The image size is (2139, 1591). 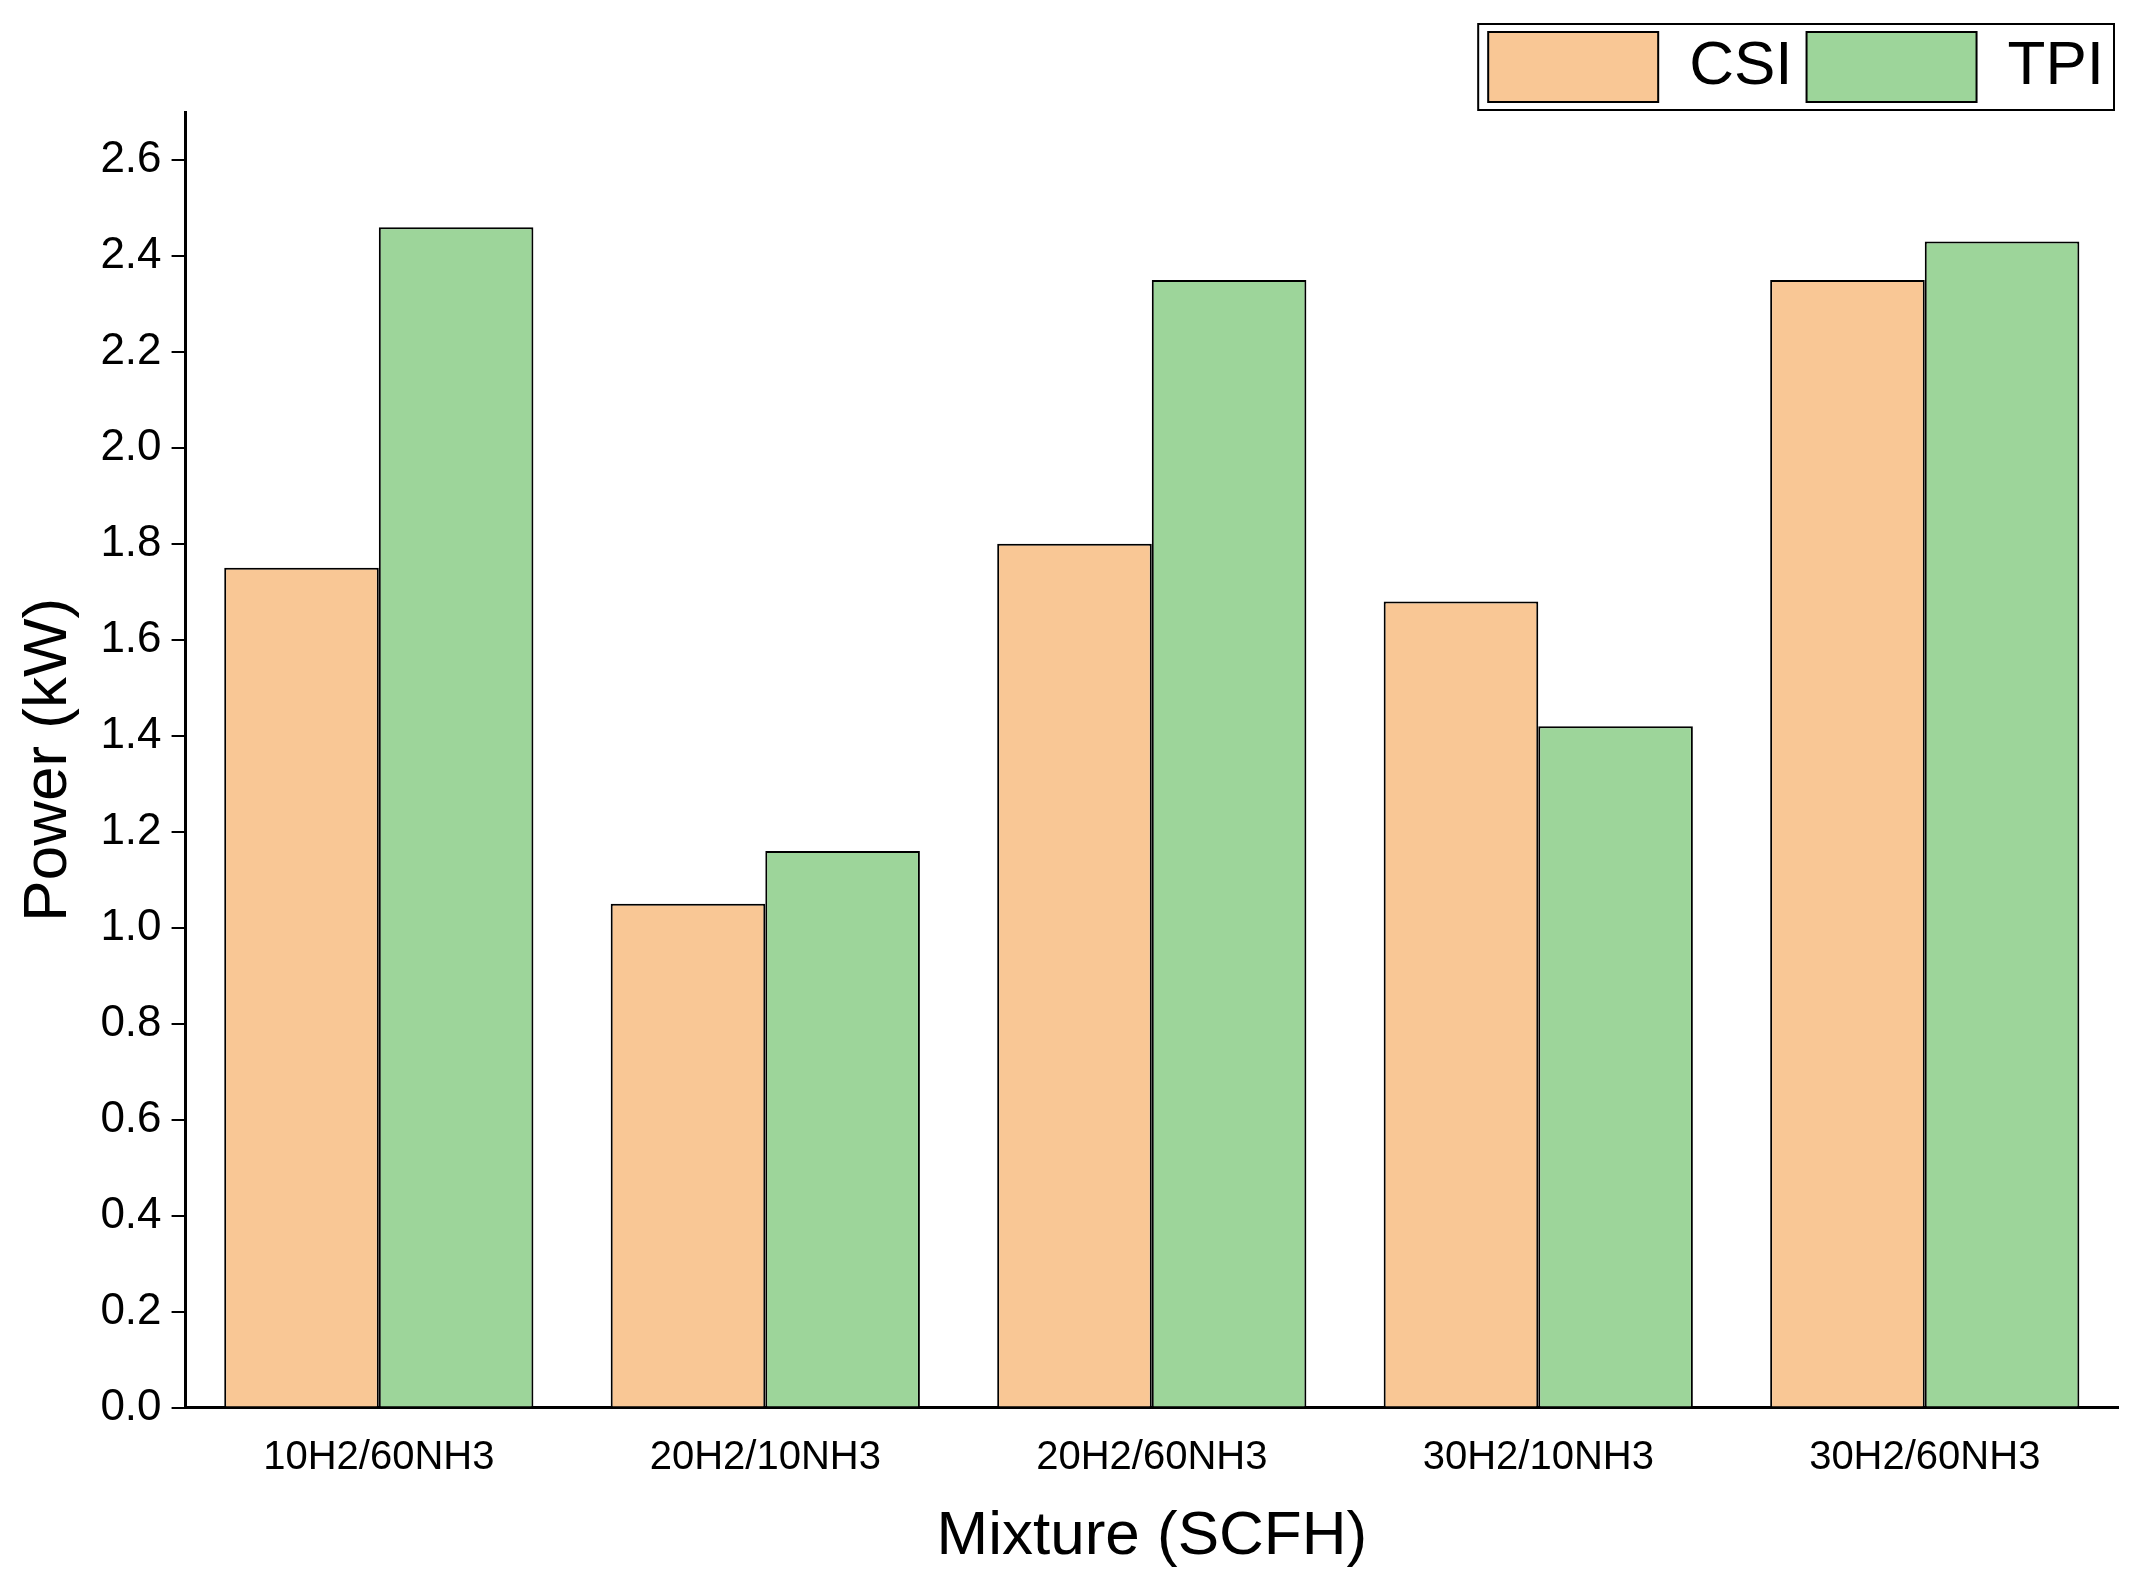 I want to click on y-tick-label: 0.8, so click(x=131, y=1020).